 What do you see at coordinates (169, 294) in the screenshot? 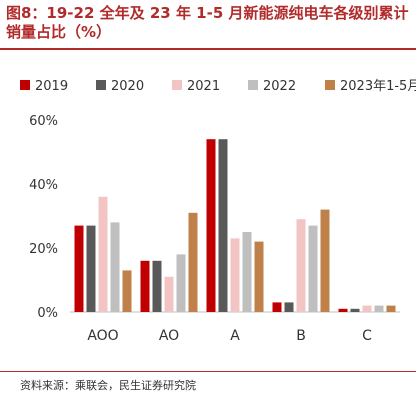
I see `bar-AO-2021` at bounding box center [169, 294].